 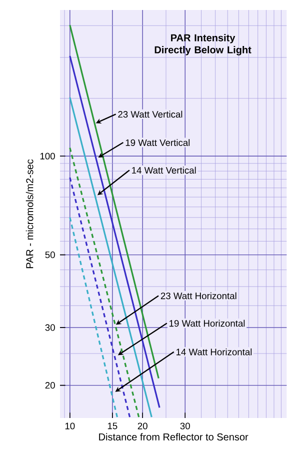 What do you see at coordinates (185, 426) in the screenshot?
I see `x-tick-label: 30` at bounding box center [185, 426].